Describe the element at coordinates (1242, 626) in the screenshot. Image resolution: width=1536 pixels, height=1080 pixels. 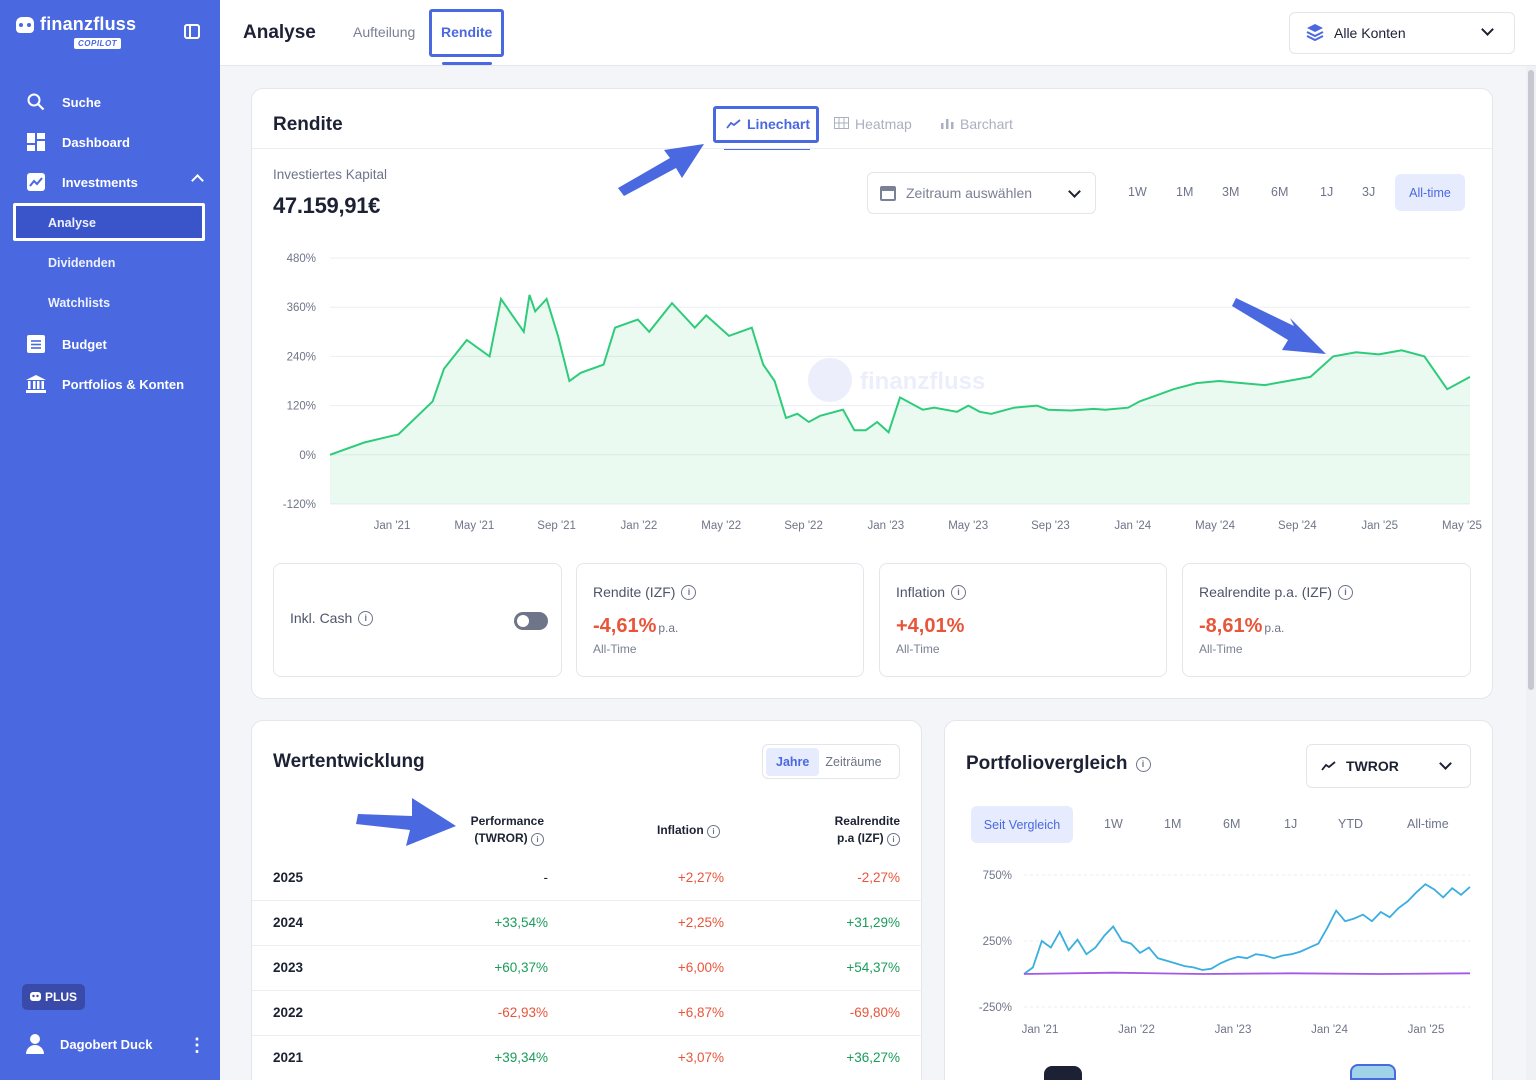
I see `stat-value: -8,61% p.a.` at that location.